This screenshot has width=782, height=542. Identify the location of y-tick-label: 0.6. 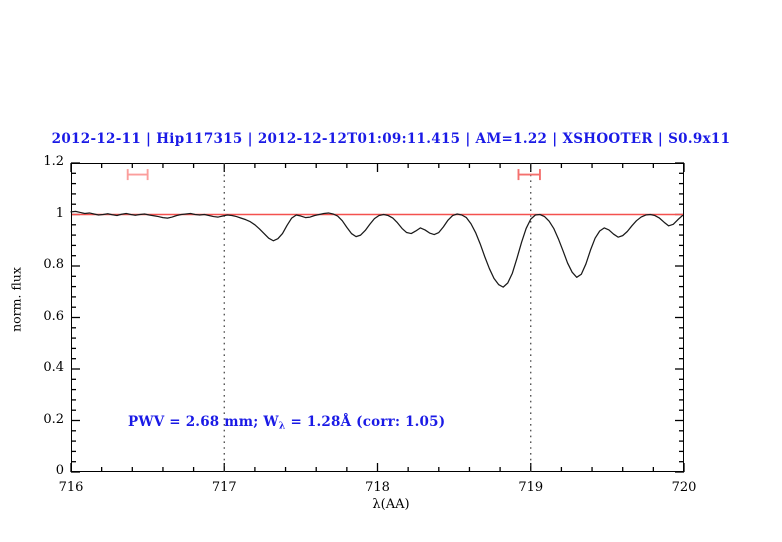
(53, 316).